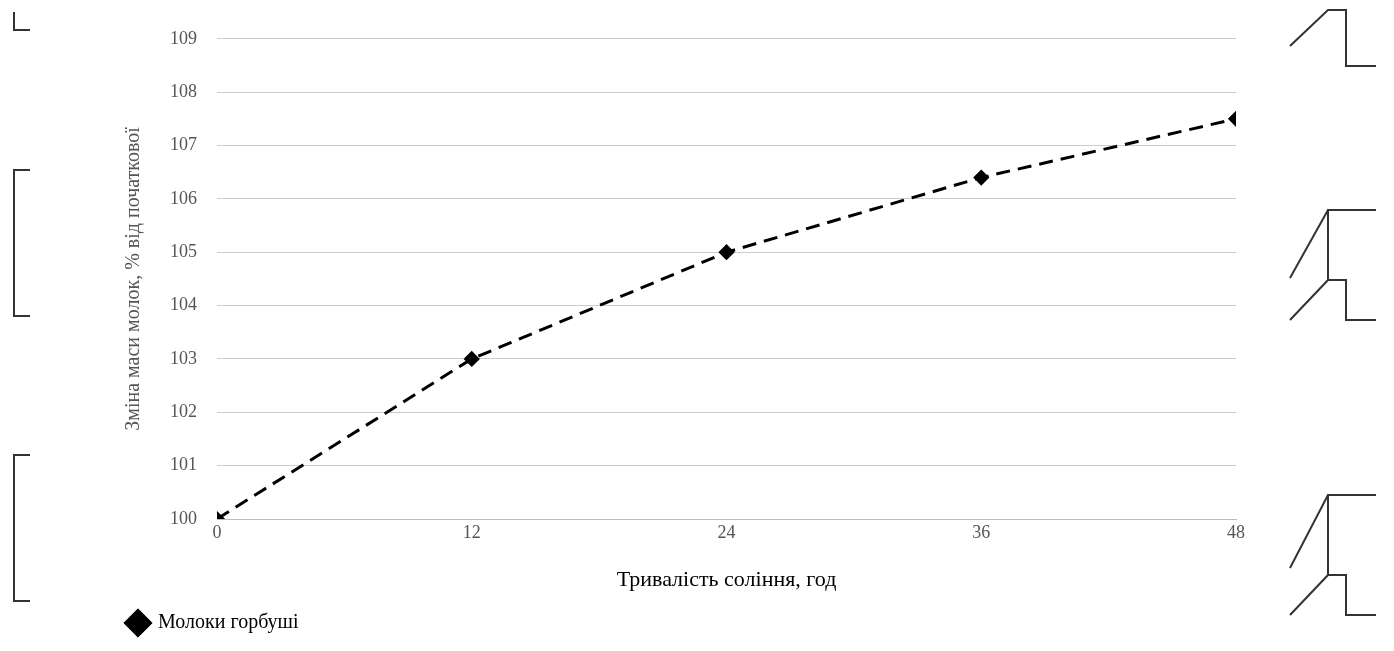  Describe the element at coordinates (183, 411) in the screenshot. I see `y-tick-label: 102` at that location.